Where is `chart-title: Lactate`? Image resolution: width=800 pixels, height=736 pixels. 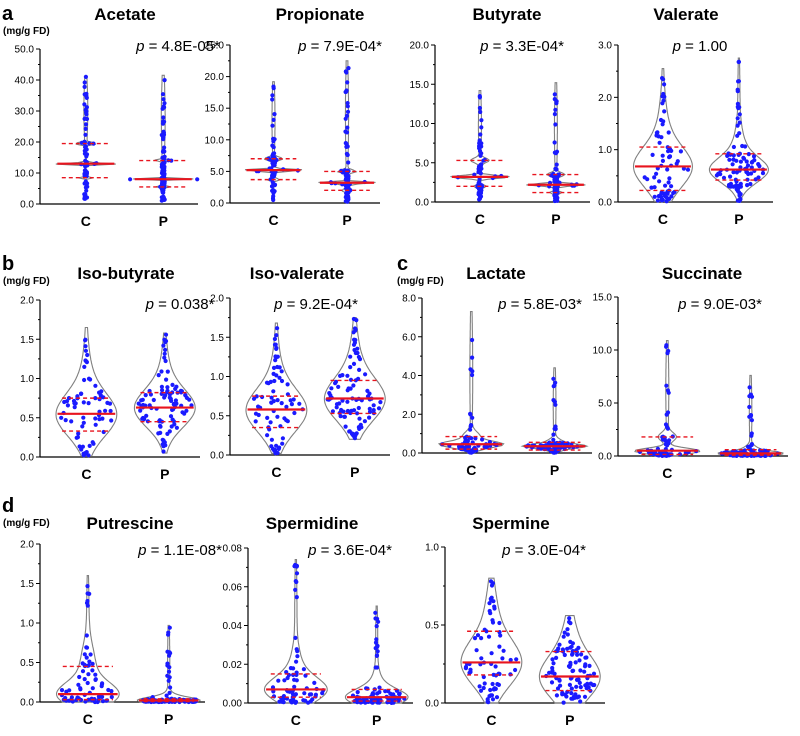
chart-title: Lactate is located at coordinates (496, 273).